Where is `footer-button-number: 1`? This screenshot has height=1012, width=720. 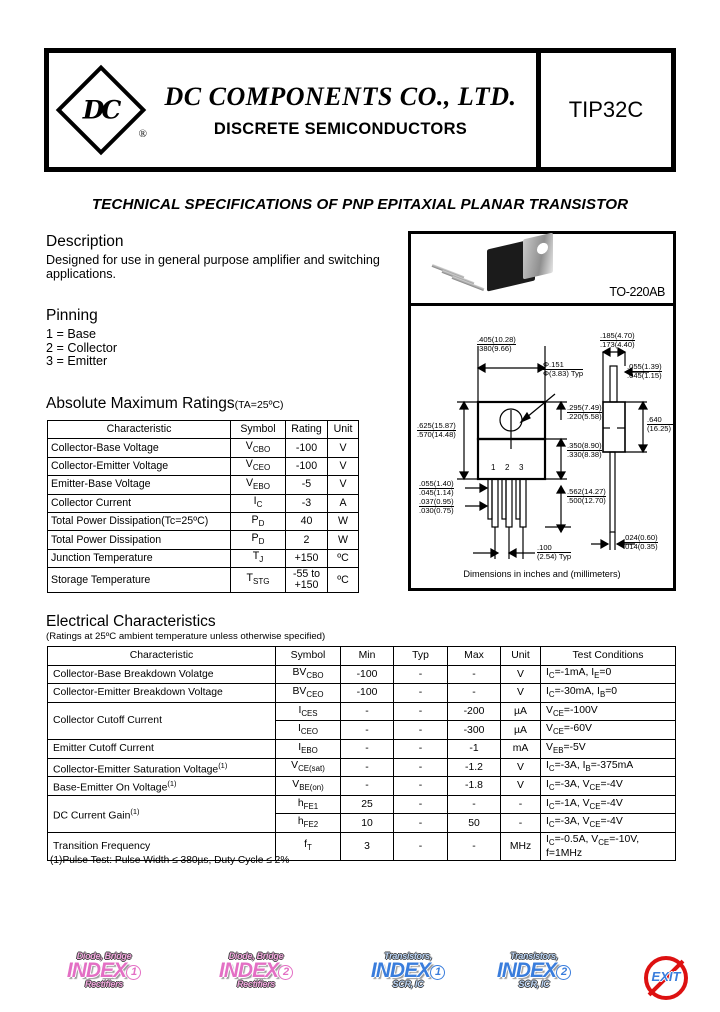 footer-button-number: 1 is located at coordinates (438, 972).